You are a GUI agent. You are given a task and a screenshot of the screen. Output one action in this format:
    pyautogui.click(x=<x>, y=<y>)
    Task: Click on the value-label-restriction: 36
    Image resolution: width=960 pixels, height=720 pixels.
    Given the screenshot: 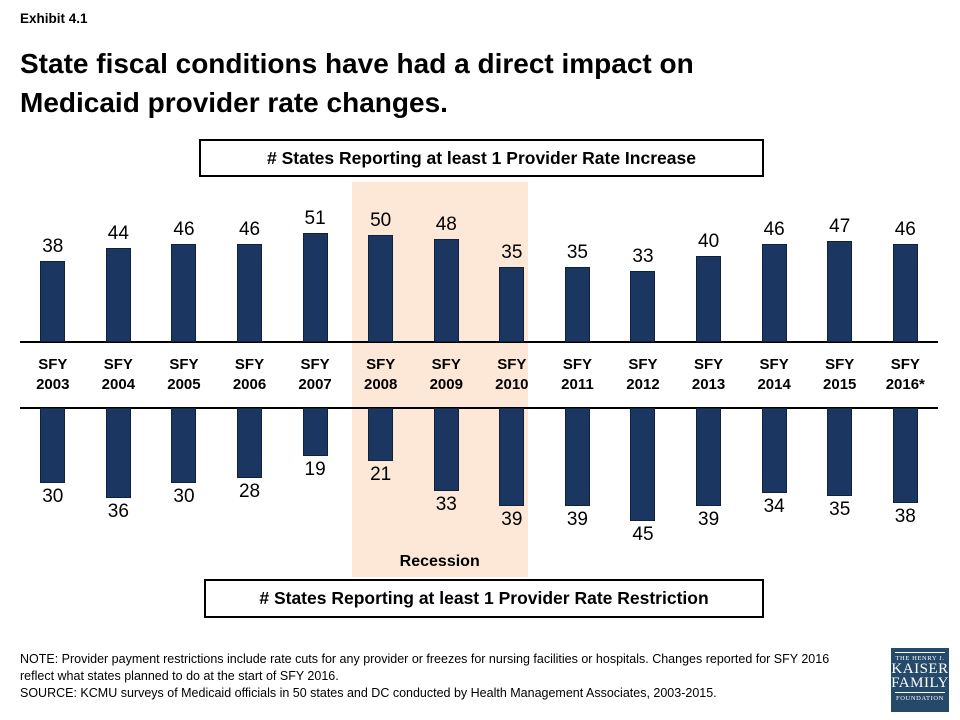 What is the action you would take?
    pyautogui.click(x=118, y=511)
    